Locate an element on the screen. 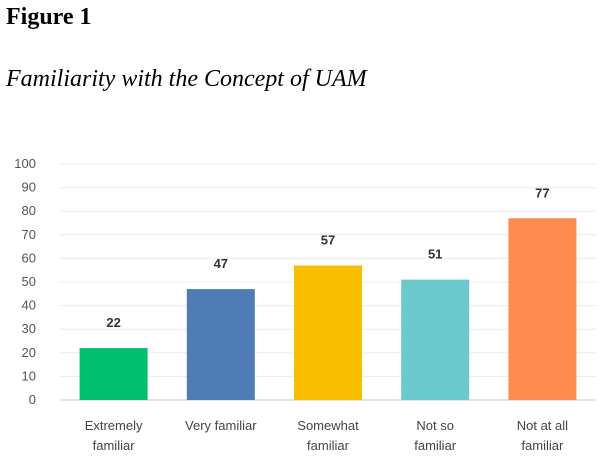 The width and height of the screenshot is (604, 462). data-label: 22 is located at coordinates (113, 322).